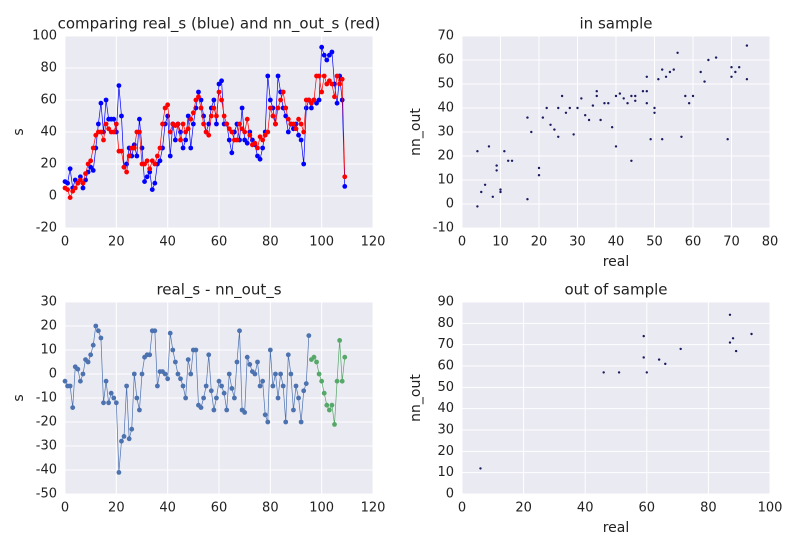  What do you see at coordinates (615, 290) in the screenshot?
I see `chart-title: out of sample` at bounding box center [615, 290].